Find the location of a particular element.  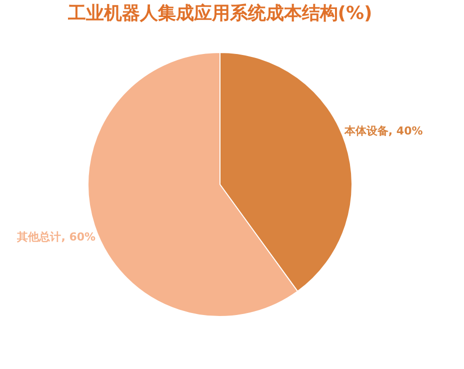

slice-label: 本体设备, 40% is located at coordinates (383, 131).